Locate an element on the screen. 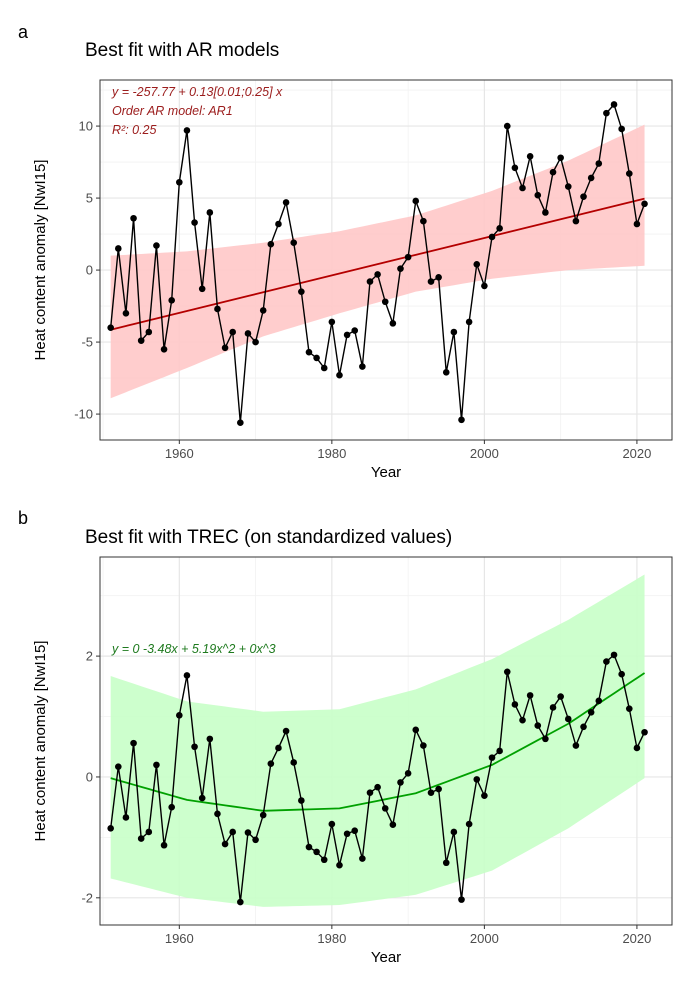 This screenshot has height=990, width=692. y-tick-label: 5 is located at coordinates (89, 198).